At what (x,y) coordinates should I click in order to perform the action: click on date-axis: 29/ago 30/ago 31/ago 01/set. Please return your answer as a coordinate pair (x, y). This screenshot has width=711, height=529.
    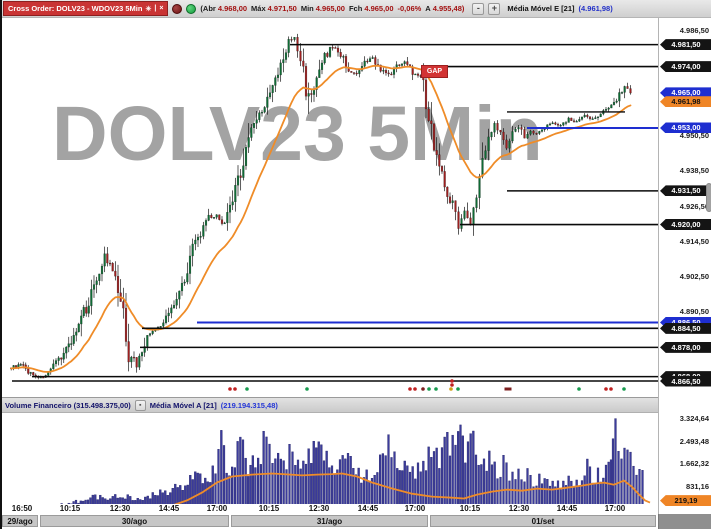
    Looking at the image, I should click on (330, 521).